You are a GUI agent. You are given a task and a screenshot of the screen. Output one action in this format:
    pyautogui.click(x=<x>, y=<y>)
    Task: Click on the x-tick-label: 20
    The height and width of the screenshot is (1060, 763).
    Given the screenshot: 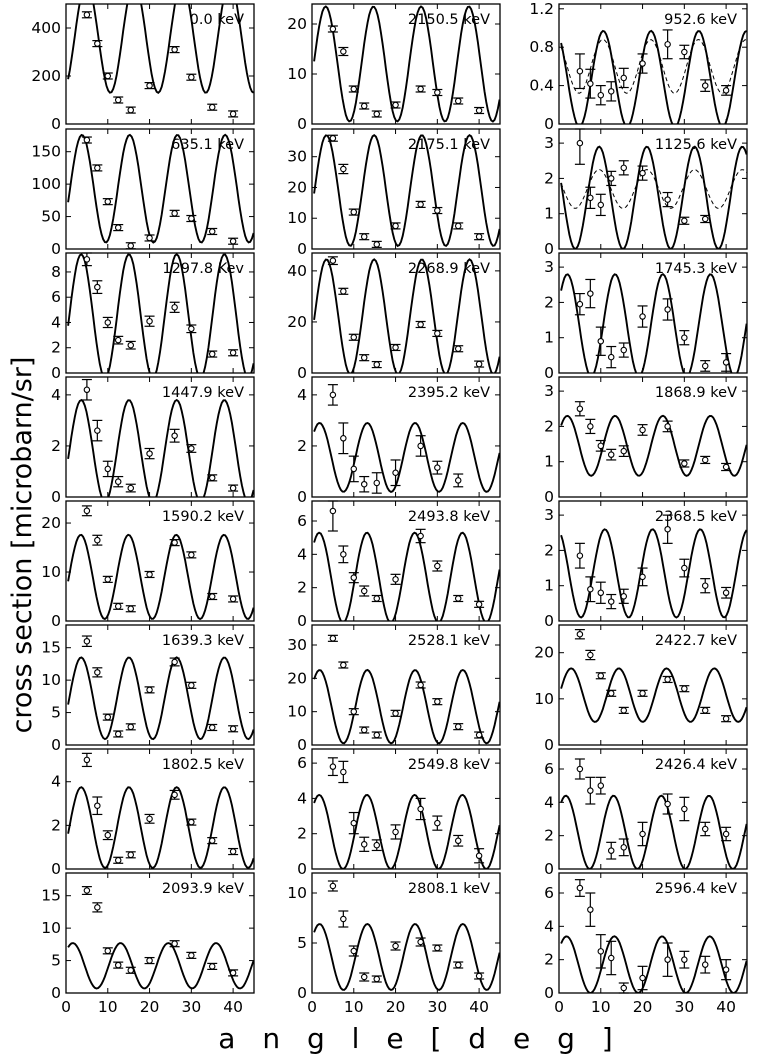 What is the action you would take?
    pyautogui.click(x=643, y=1007)
    